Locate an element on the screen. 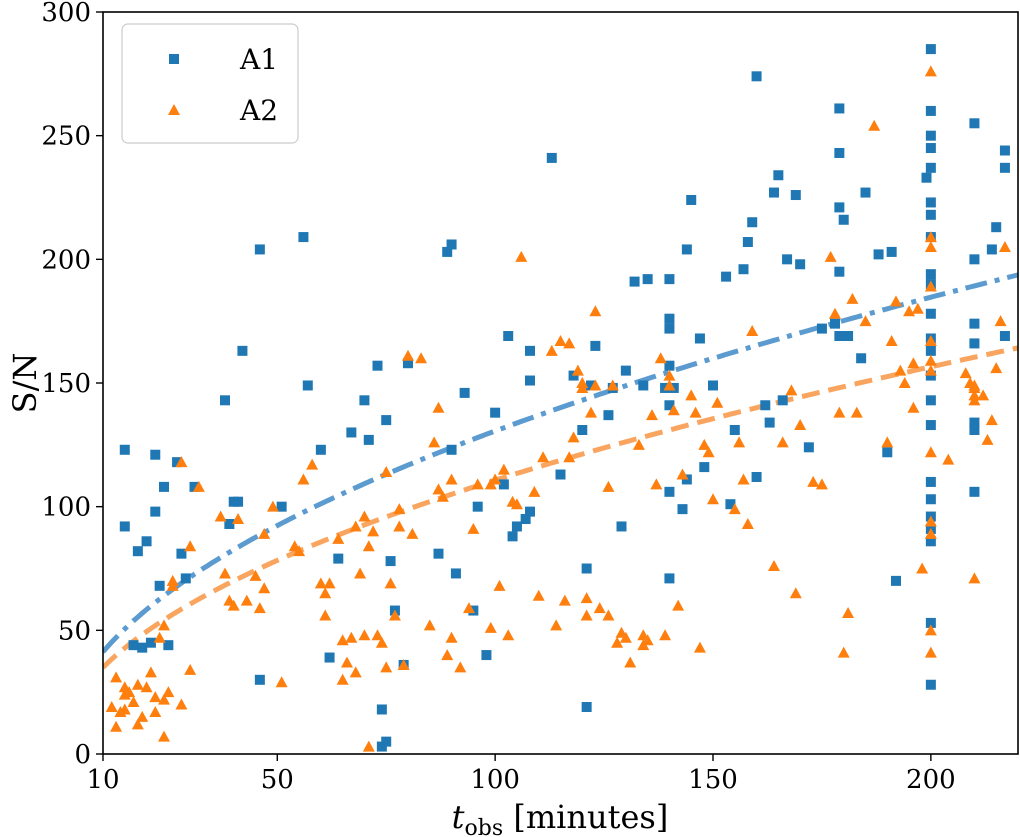 The height and width of the screenshot is (837, 1020). x-axis-ticks: 10 50 100 150 200 is located at coordinates (521, 774).